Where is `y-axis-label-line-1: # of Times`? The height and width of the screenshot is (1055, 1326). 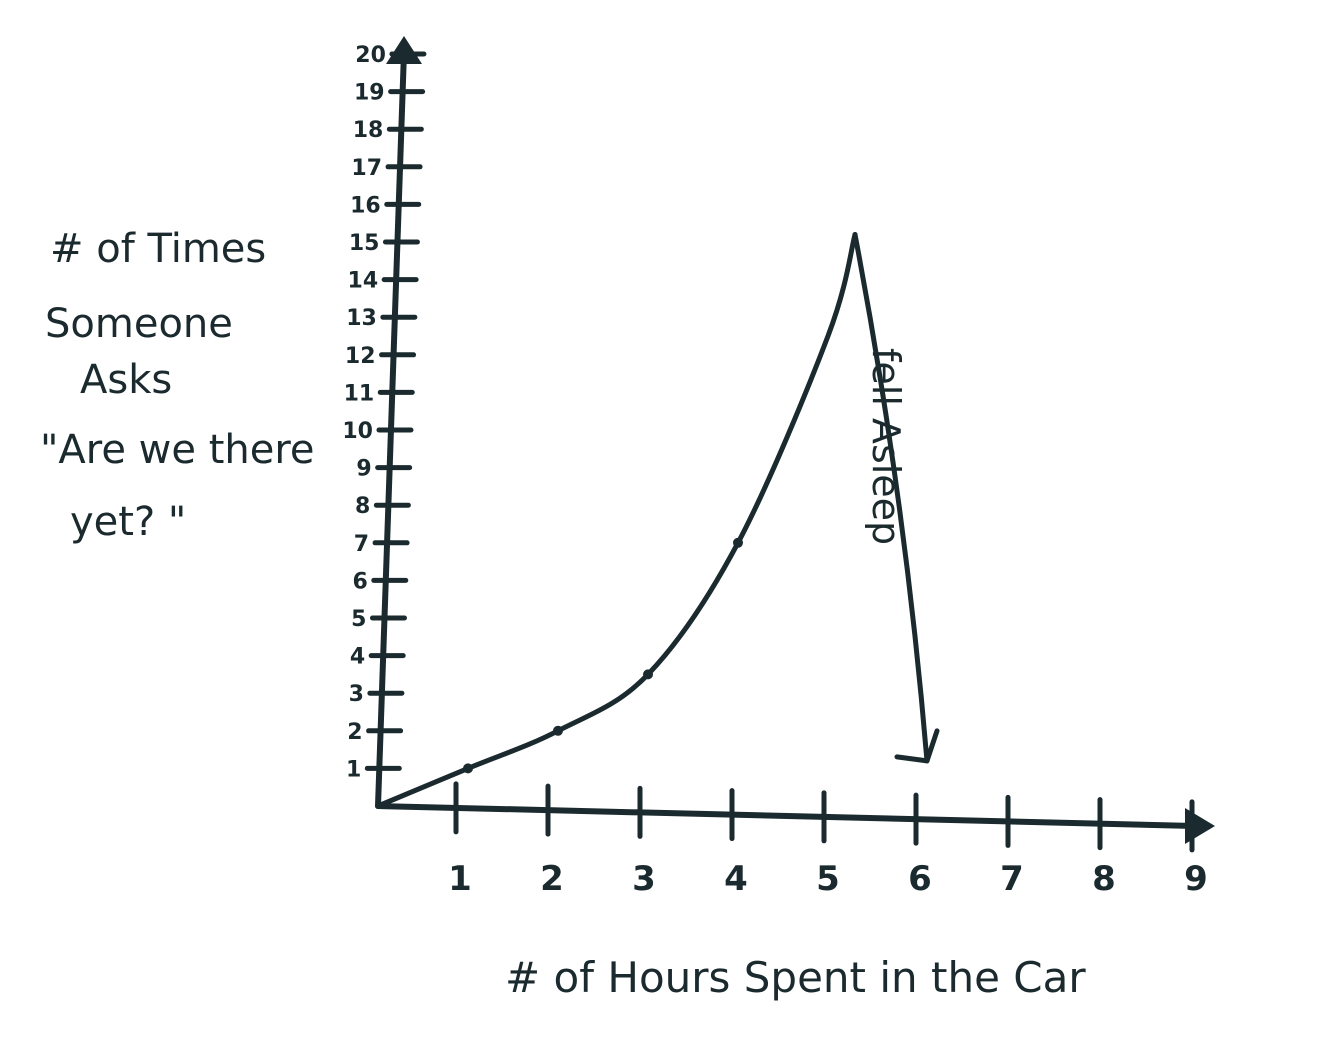 y-axis-label-line-1: # of Times is located at coordinates (158, 249).